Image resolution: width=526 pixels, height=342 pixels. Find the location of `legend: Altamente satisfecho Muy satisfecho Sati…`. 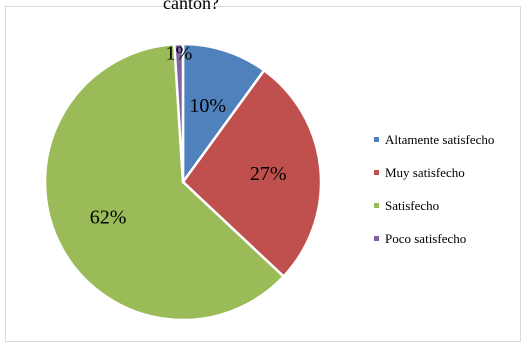

legend: Altamente satisfecho Muy satisfecho Sati… is located at coordinates (434, 189).